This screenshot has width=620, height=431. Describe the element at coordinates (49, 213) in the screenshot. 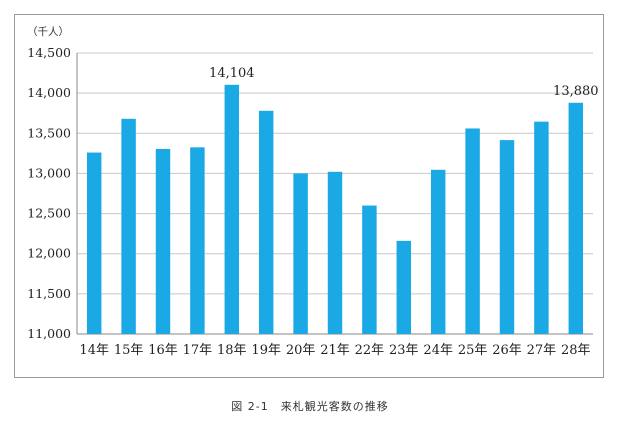

I see `y-tick-label: 12,500` at that location.